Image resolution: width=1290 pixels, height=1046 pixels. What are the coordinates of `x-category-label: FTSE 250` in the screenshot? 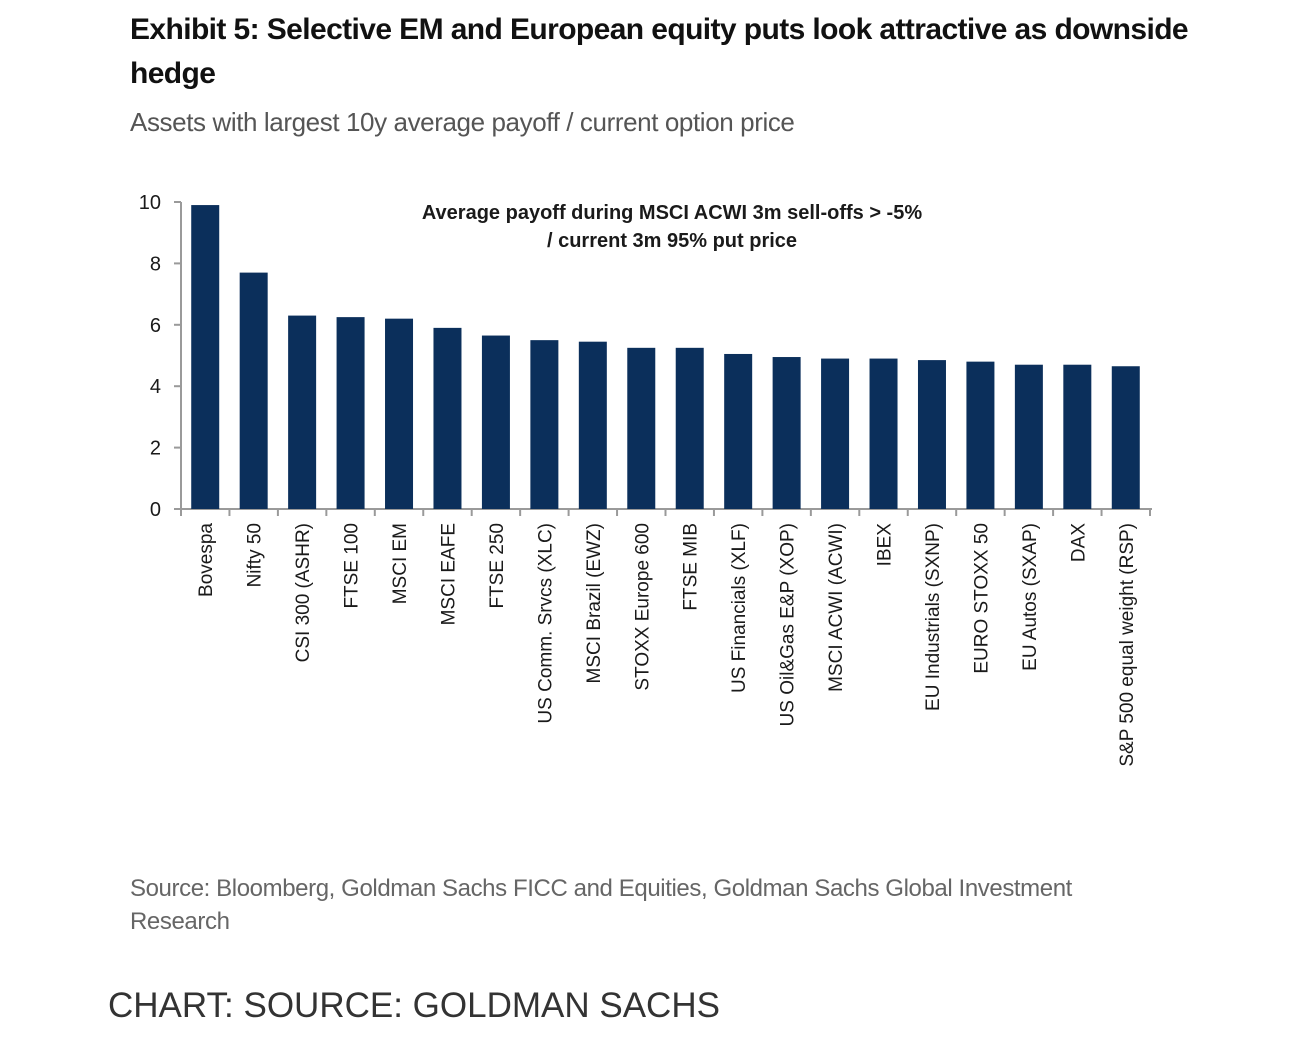 It's located at (497, 566).